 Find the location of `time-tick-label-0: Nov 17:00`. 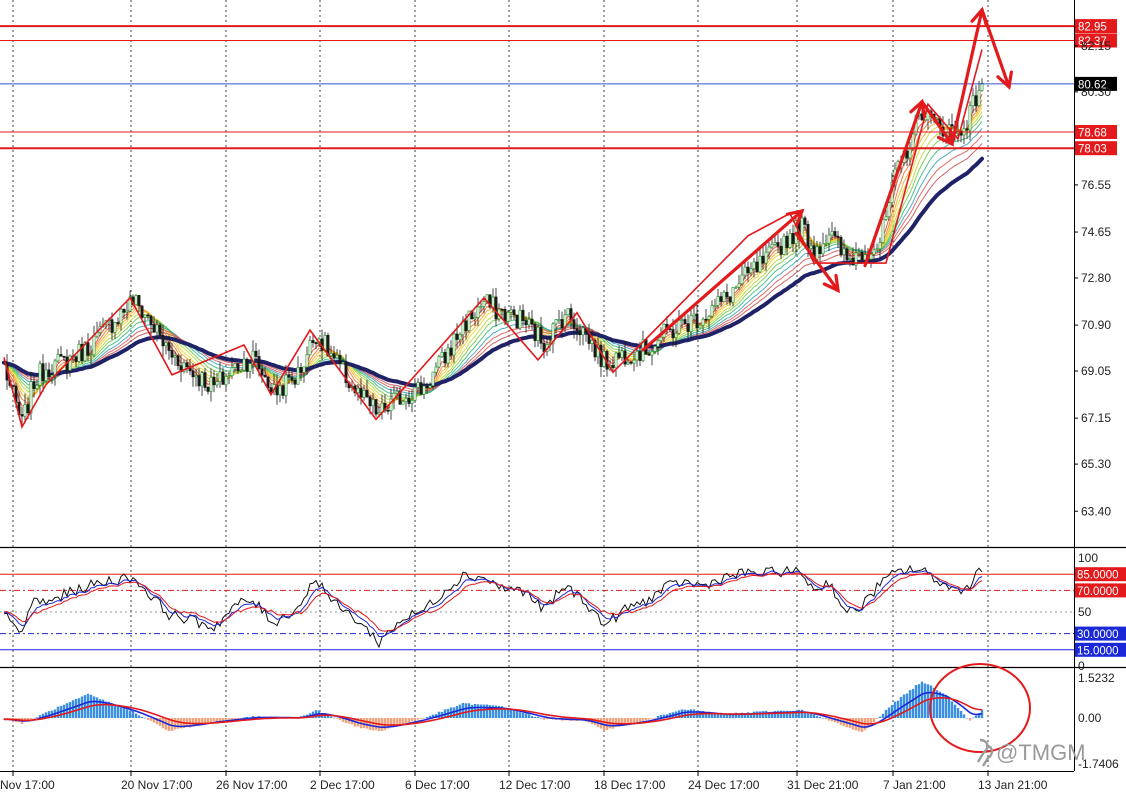

time-tick-label-0: Nov 17:00 is located at coordinates (27, 785).